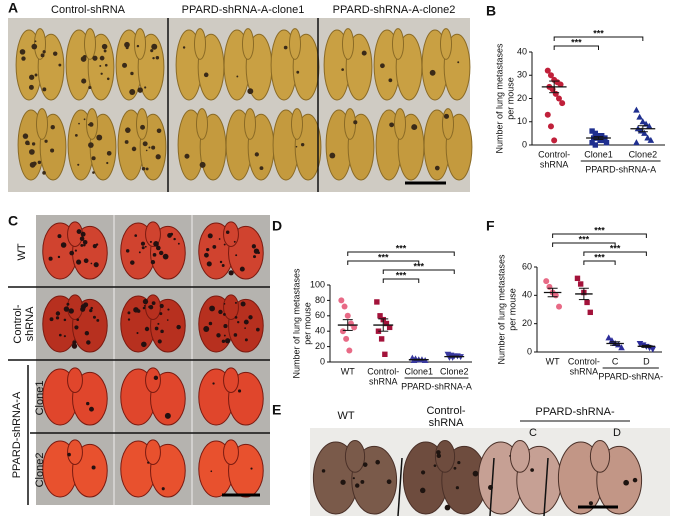  Describe the element at coordinates (522, 51) in the screenshot. I see `y-tick-label: 40` at that location.